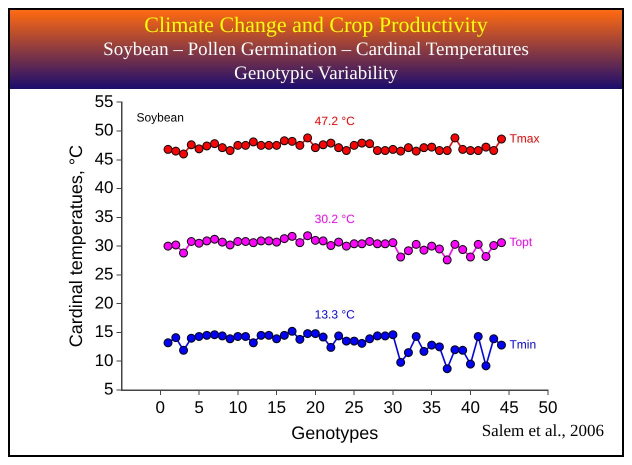 This screenshot has height=465, width=632. What do you see at coordinates (104, 245) in the screenshot?
I see `y-tick-label: 30` at bounding box center [104, 245].